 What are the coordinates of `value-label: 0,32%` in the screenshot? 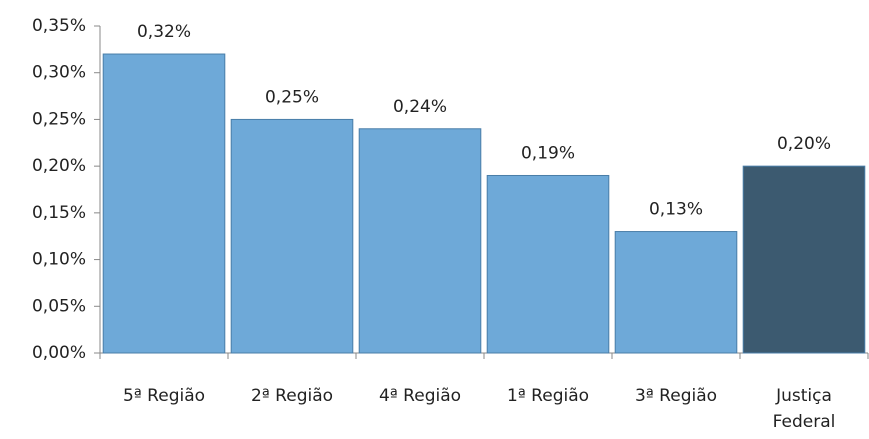 It's located at (164, 32).